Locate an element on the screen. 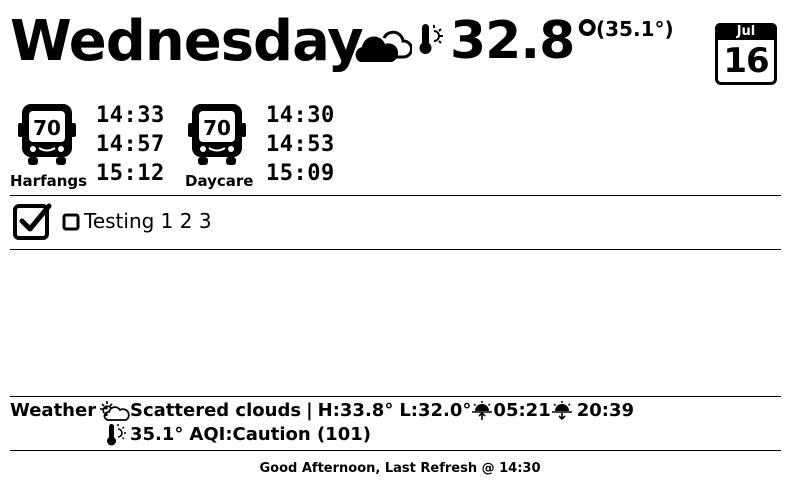 The image size is (800, 480). weather-label: Weather : is located at coordinates (60, 410).